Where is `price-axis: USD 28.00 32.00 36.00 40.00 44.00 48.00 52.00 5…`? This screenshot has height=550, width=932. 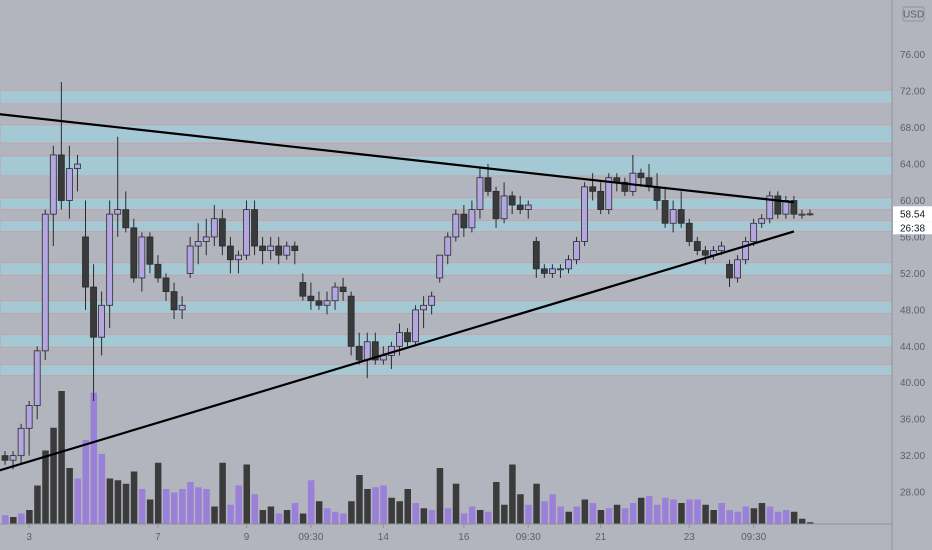 price-axis: USD 28.00 32.00 36.00 40.00 44.00 48.00 52.00 5… is located at coordinates (908, 275).